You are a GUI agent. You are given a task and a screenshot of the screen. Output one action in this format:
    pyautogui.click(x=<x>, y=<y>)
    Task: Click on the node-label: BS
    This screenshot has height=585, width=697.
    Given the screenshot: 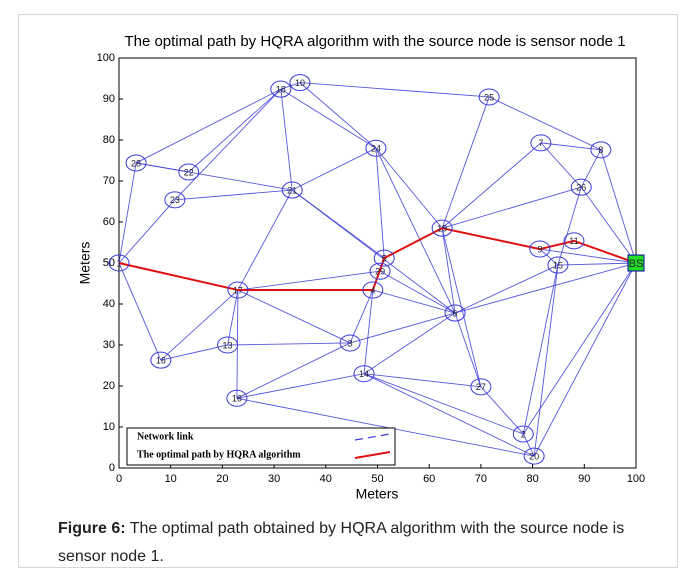 What is the action you would take?
    pyautogui.click(x=636, y=264)
    